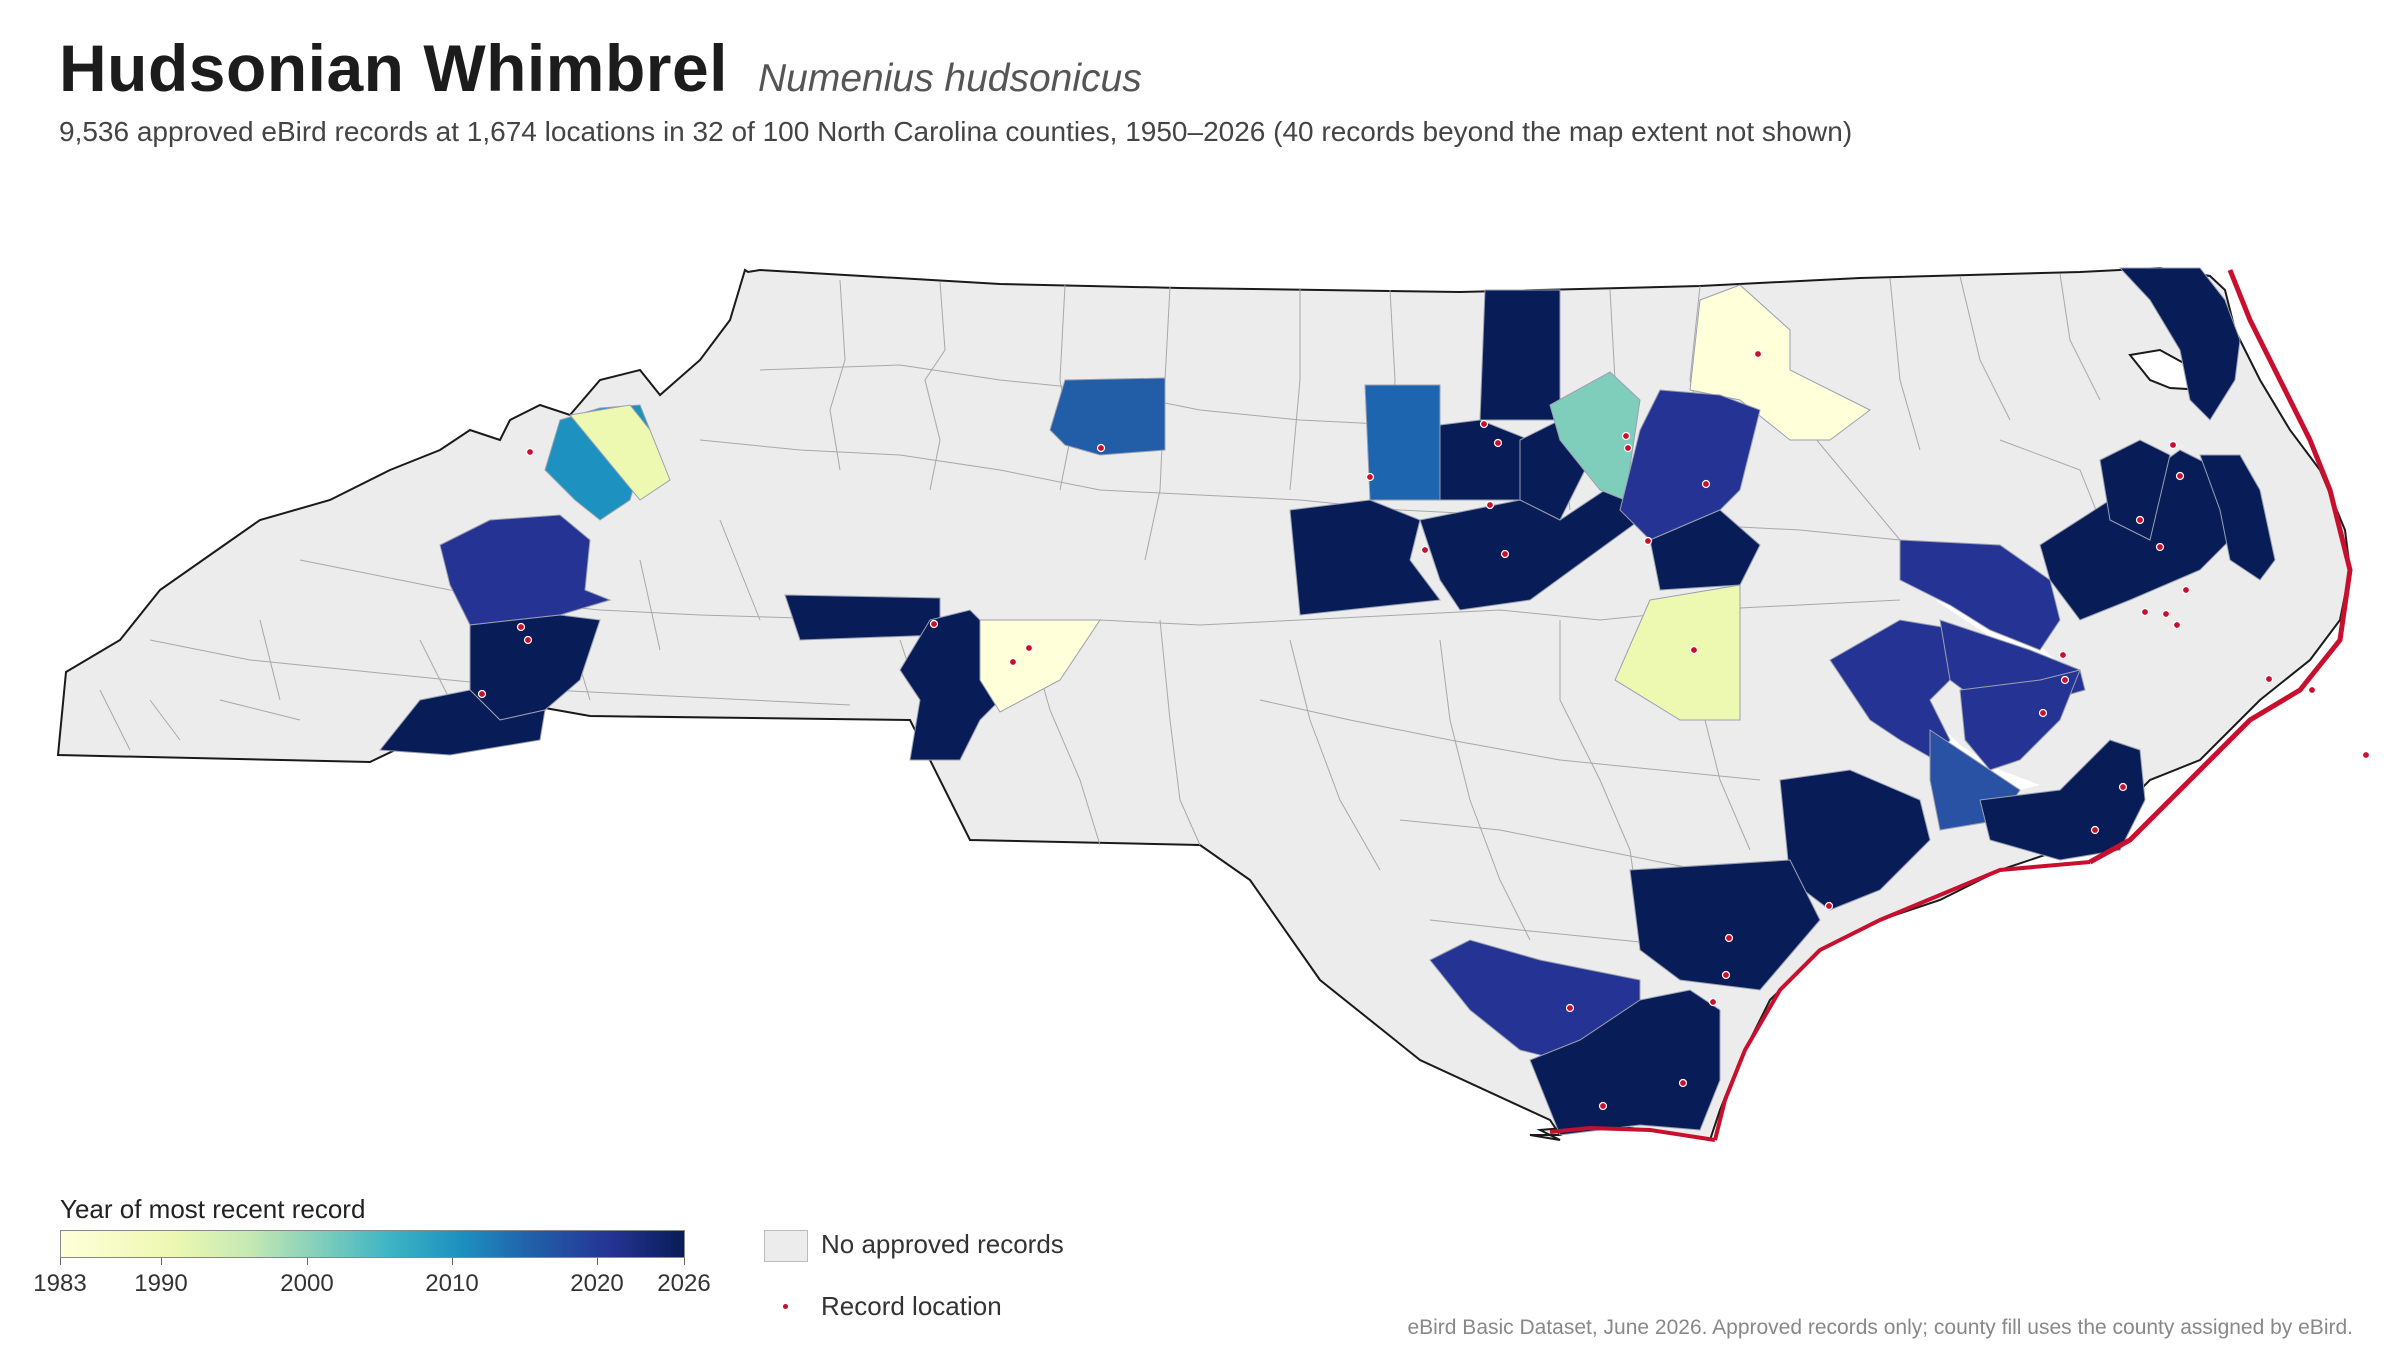 This screenshot has width=2400, height=1356. Describe the element at coordinates (161, 1283) in the screenshot. I see `colorbar-tick-label: 1990` at that location.